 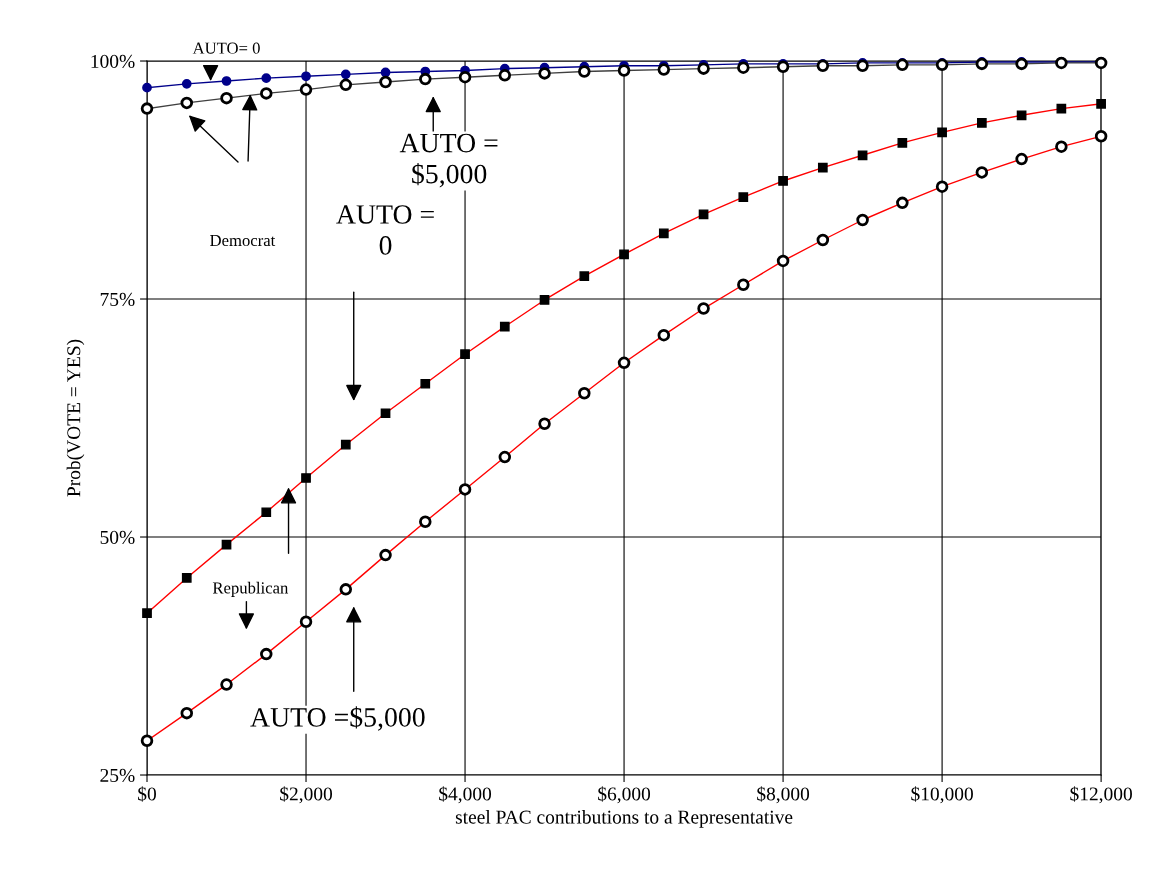 I want to click on annotation: AUTO = 0, so click(x=385, y=230).